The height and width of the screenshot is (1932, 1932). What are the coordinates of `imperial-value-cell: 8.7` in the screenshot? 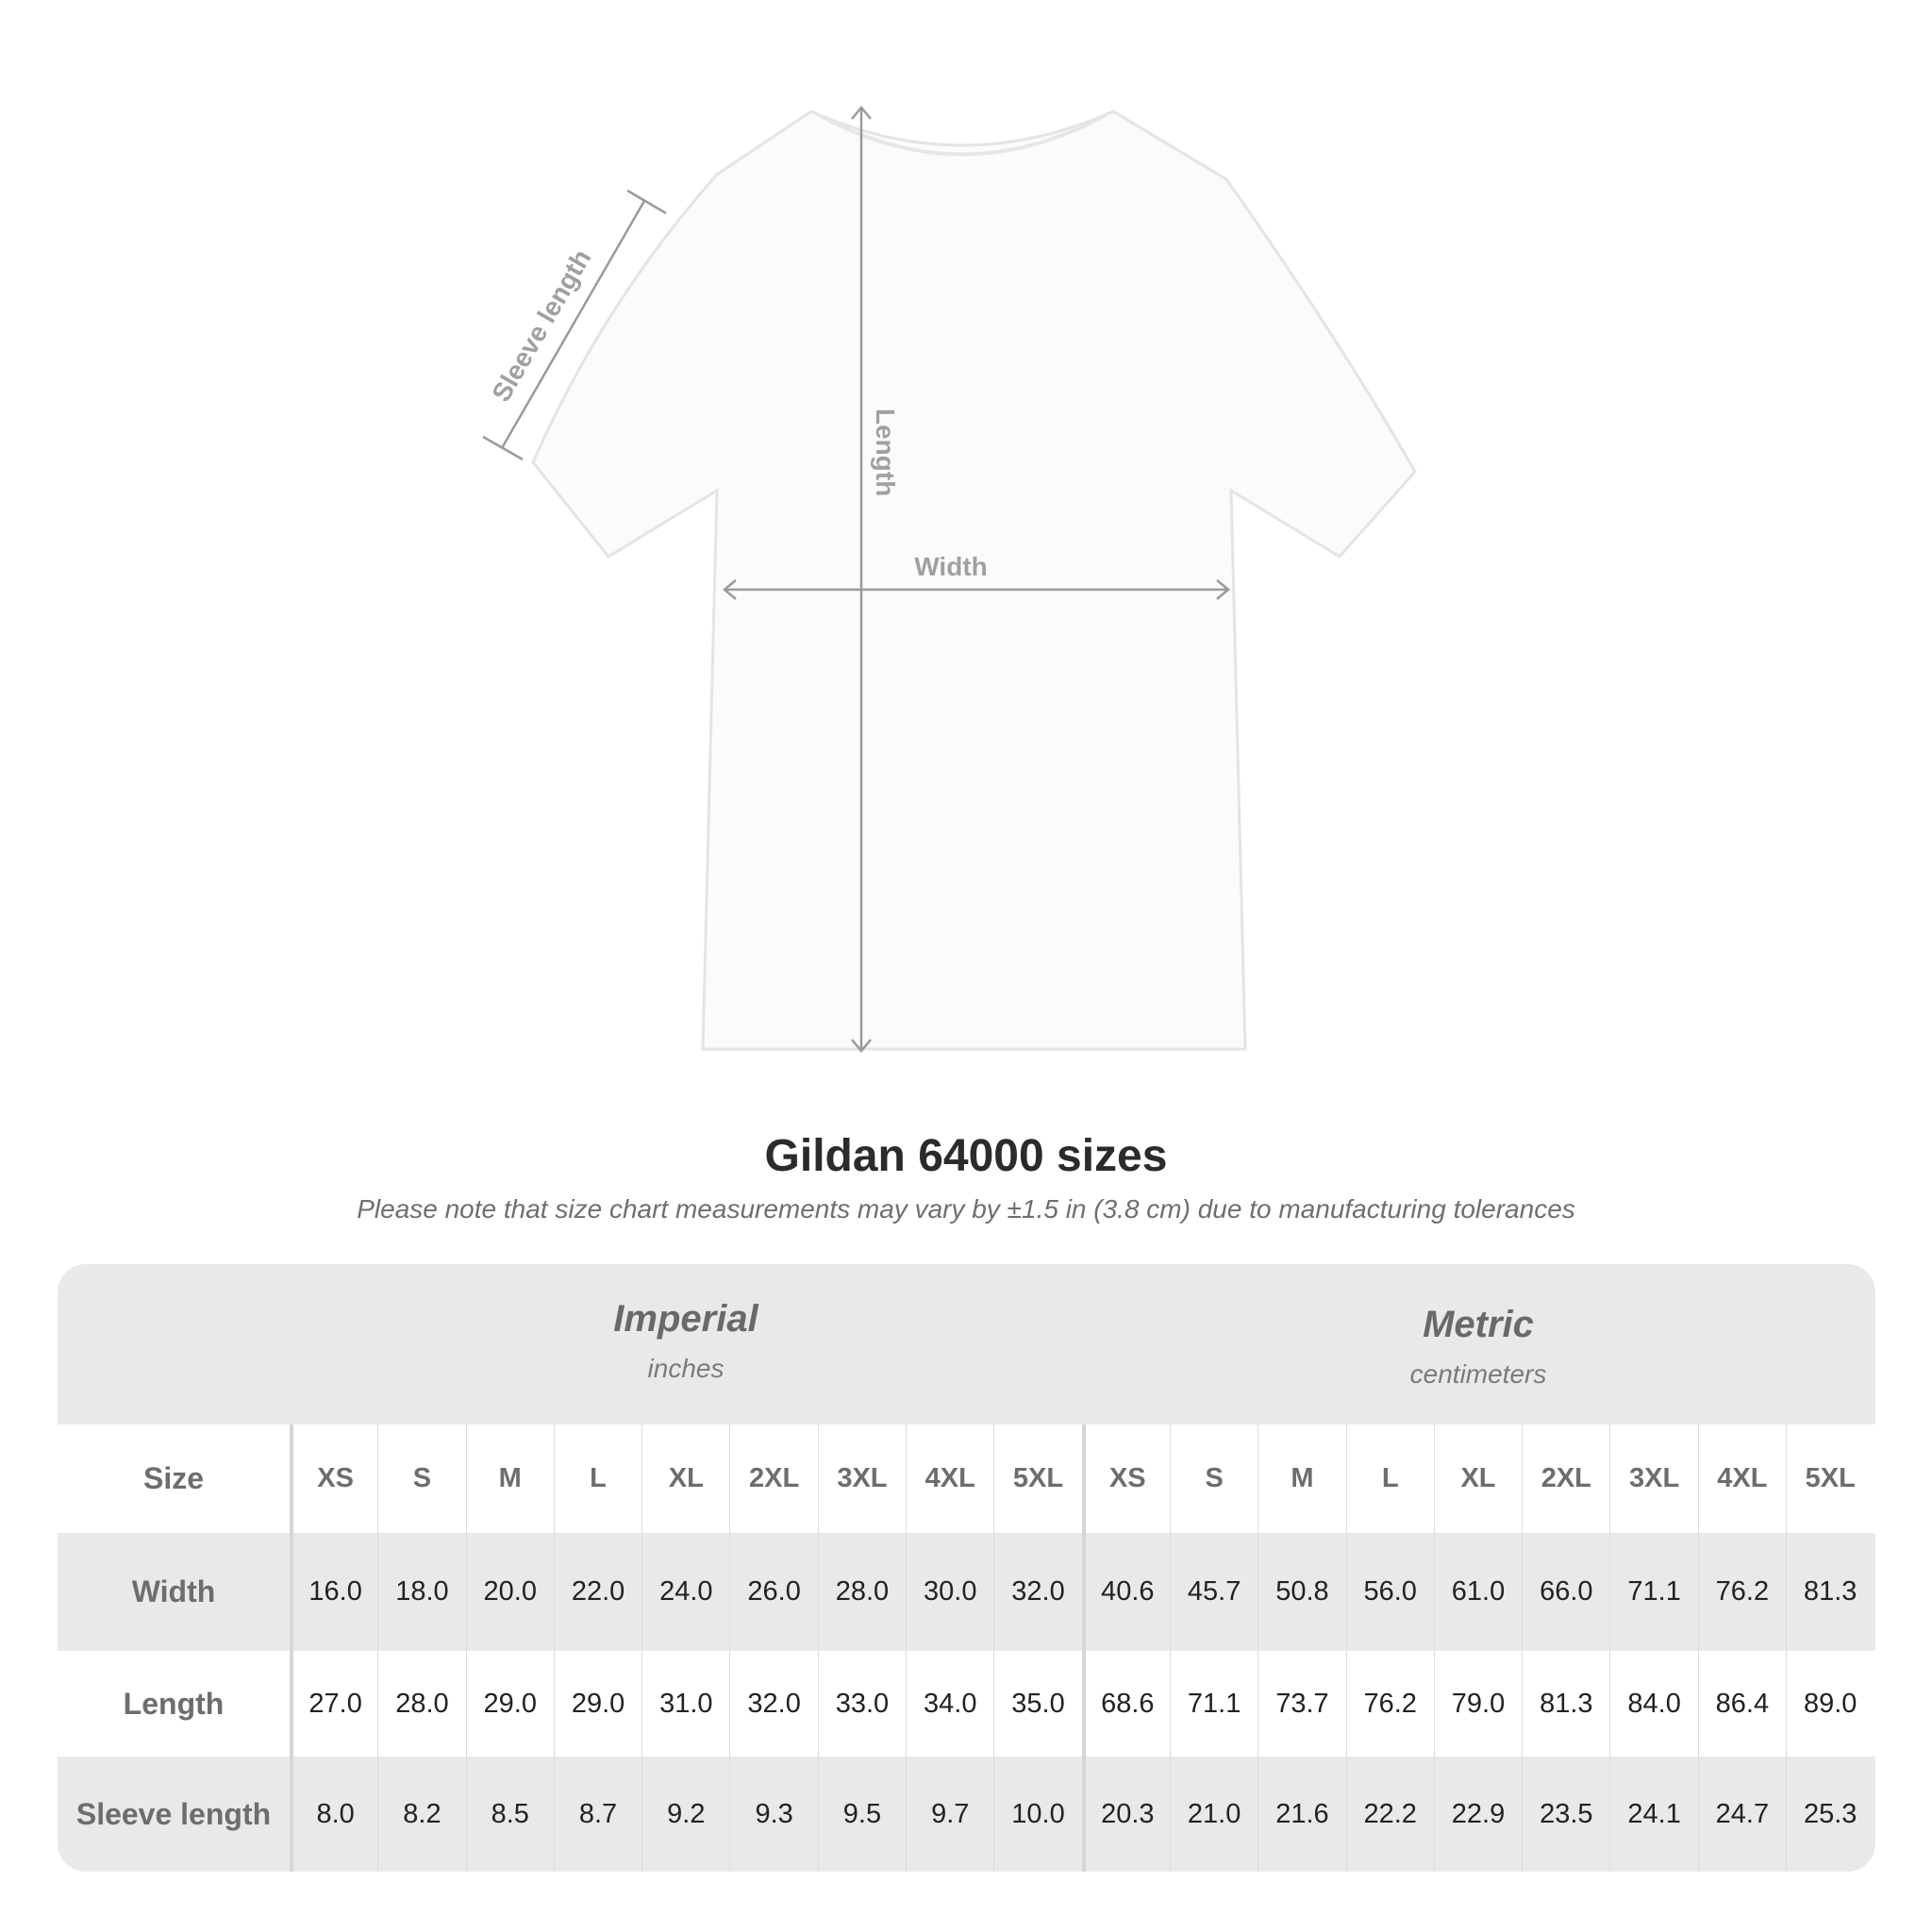 It's located at (597, 1814).